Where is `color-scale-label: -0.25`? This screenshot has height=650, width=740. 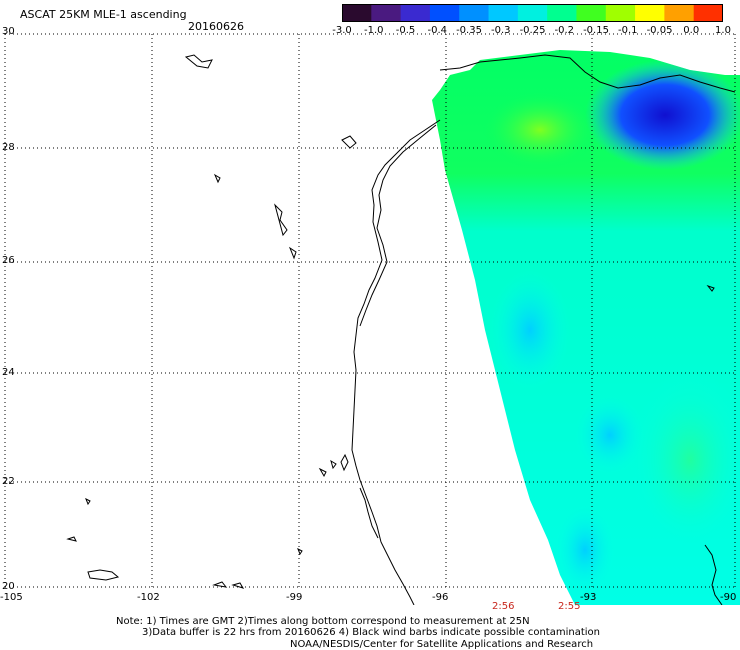
color-scale-label: -0.25 is located at coordinates (532, 30).